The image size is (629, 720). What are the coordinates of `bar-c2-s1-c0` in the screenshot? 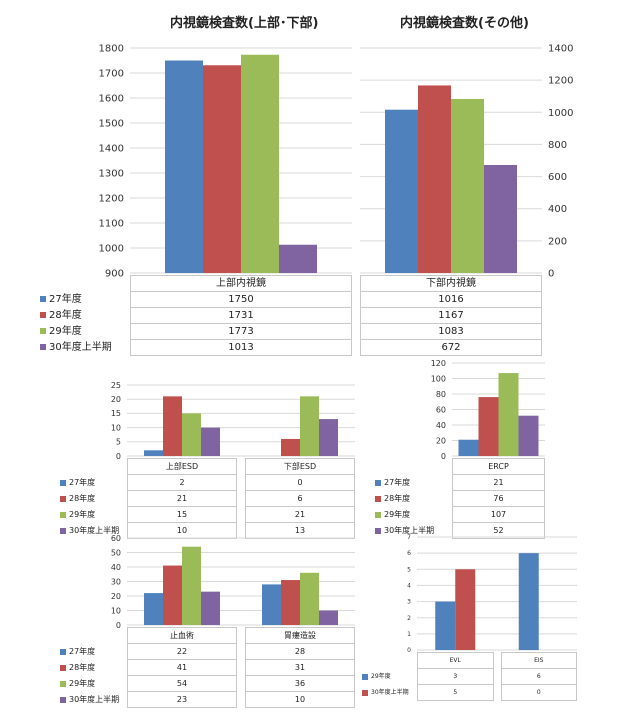 It's located at (434, 179).